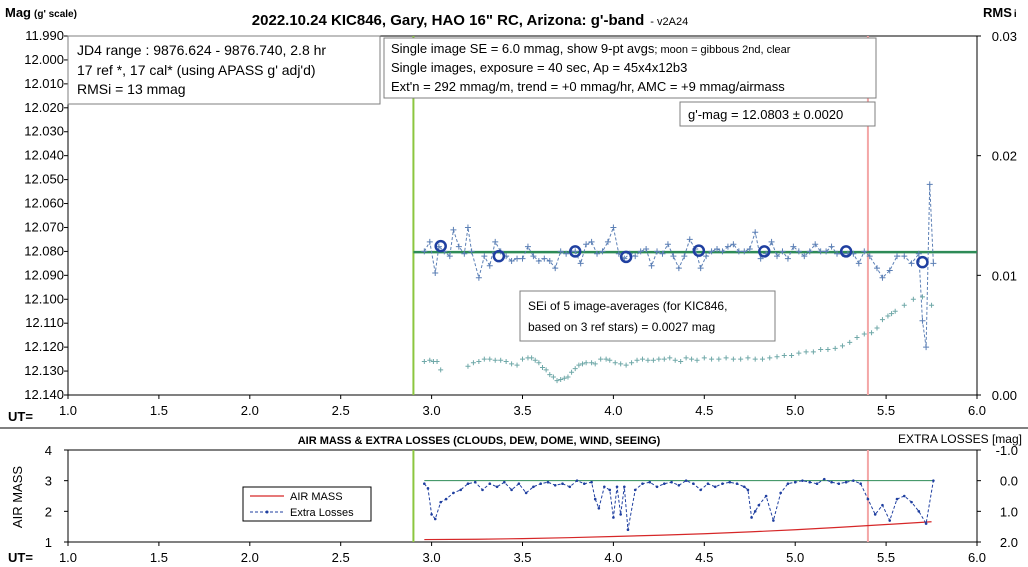 This screenshot has width=1028, height=567. I want to click on x-tick-label: 4.5, so click(704, 410).